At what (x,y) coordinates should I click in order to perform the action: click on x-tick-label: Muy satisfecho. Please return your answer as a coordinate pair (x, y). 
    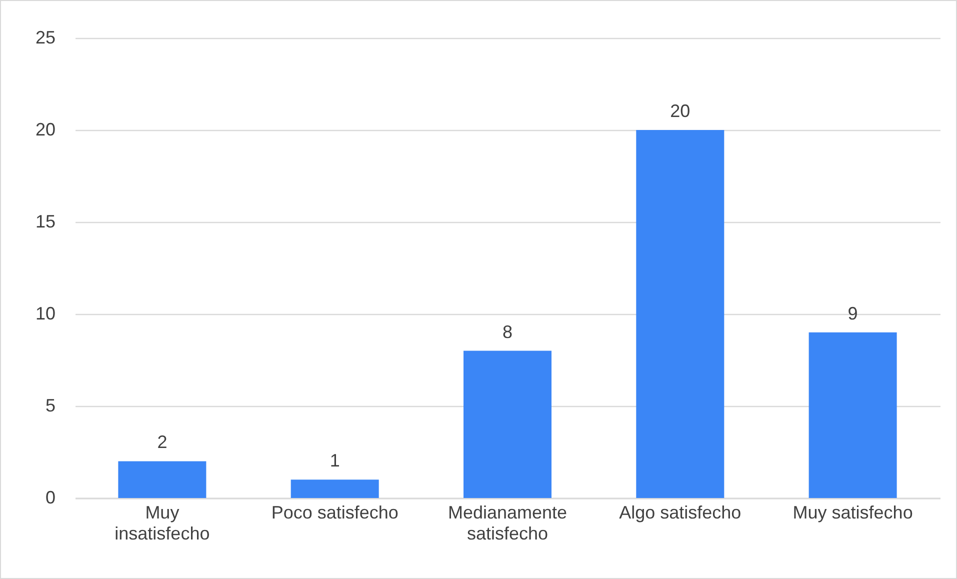
    Looking at the image, I should click on (852, 512).